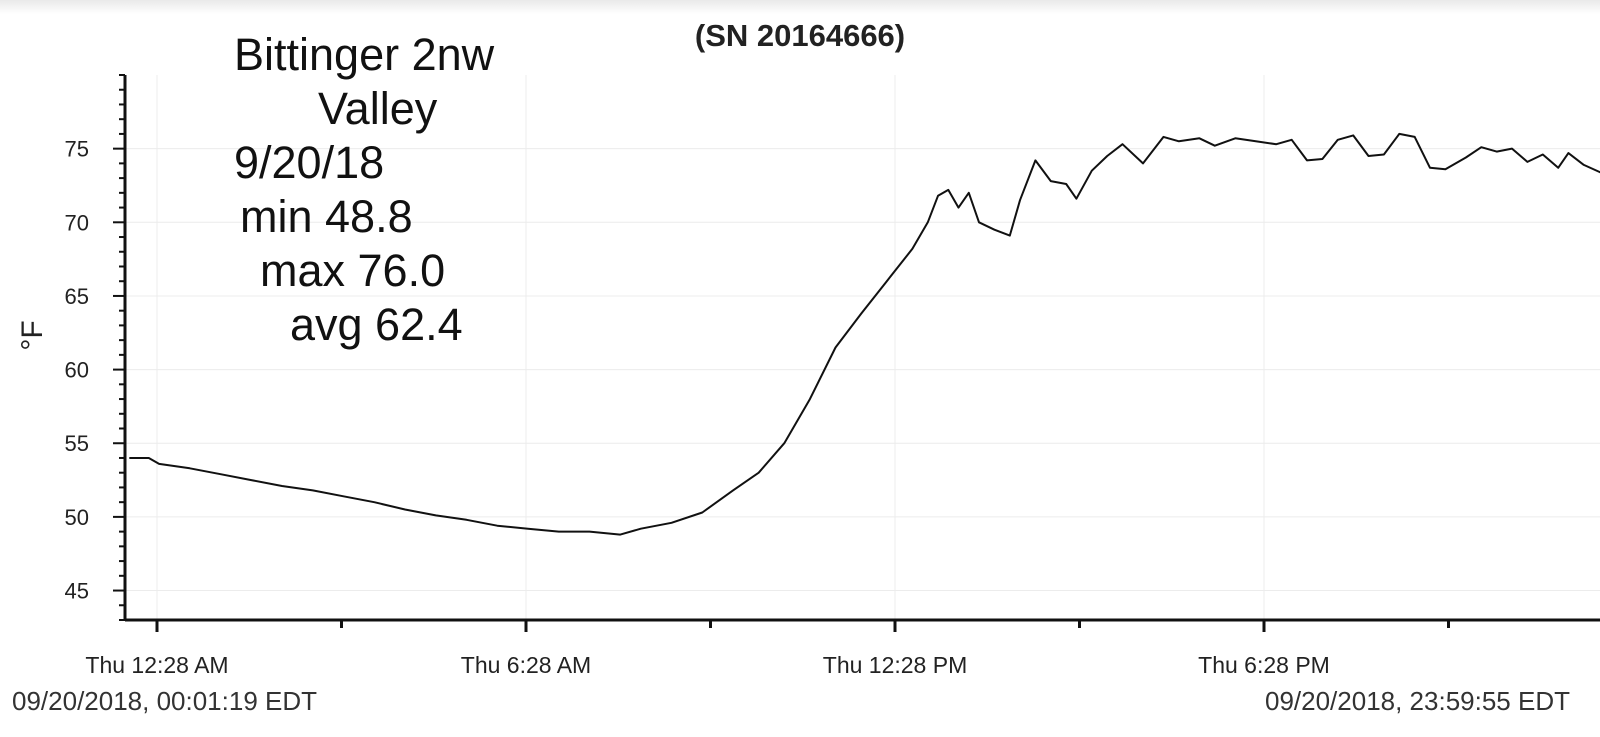 This screenshot has height=737, width=1600. Describe the element at coordinates (364, 54) in the screenshot. I see `station-name-line1: Bittinger 2nw` at that location.